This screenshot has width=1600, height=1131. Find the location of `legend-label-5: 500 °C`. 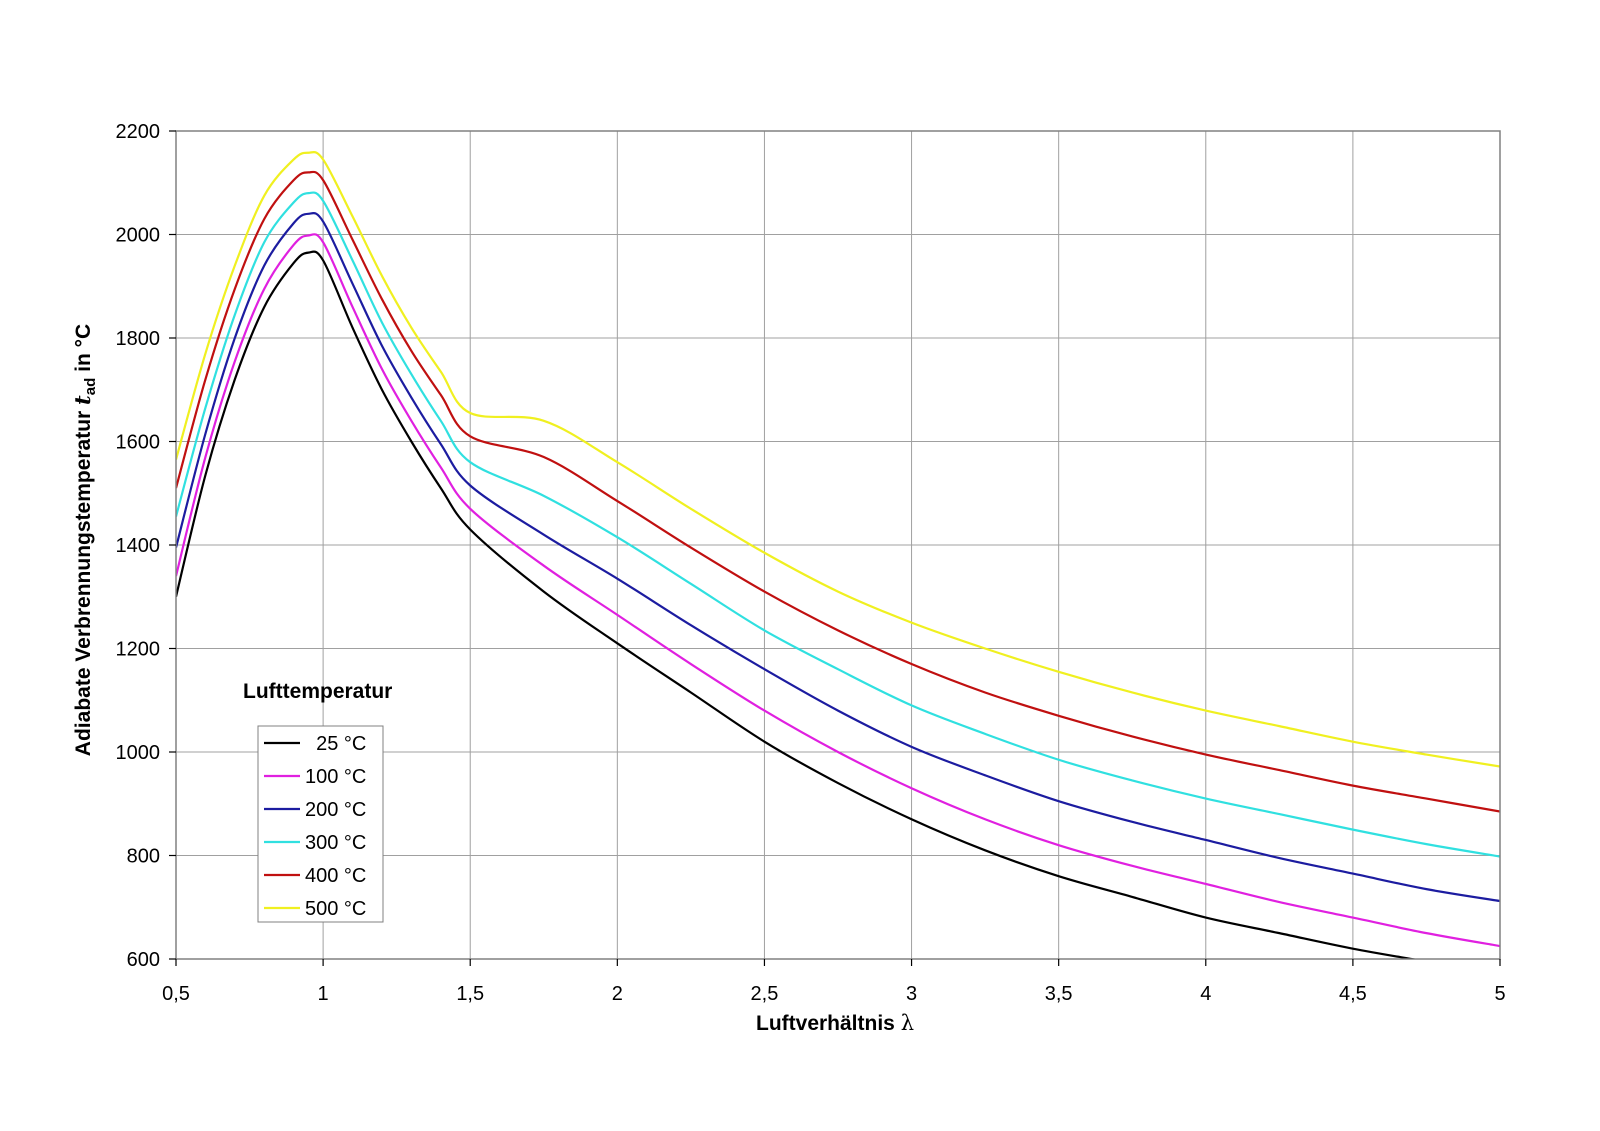

legend-label-5: 500 °C is located at coordinates (335, 909).